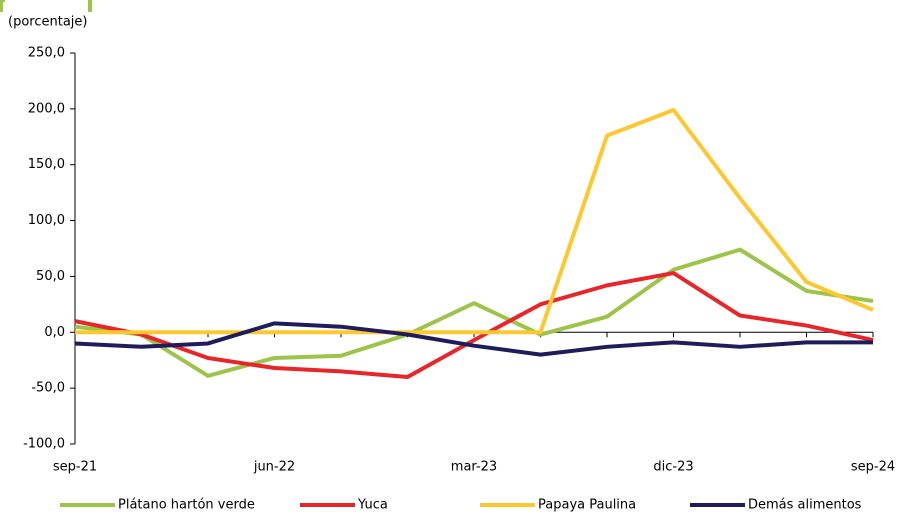 This screenshot has width=899, height=520. I want to click on legend-label: Yuca, so click(372, 505).